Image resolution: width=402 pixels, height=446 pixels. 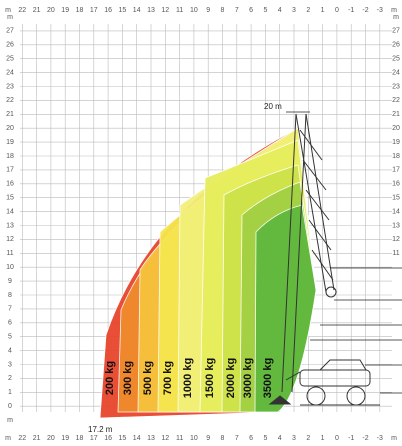 I want to click on x-label-bottom: 7, so click(x=237, y=438).